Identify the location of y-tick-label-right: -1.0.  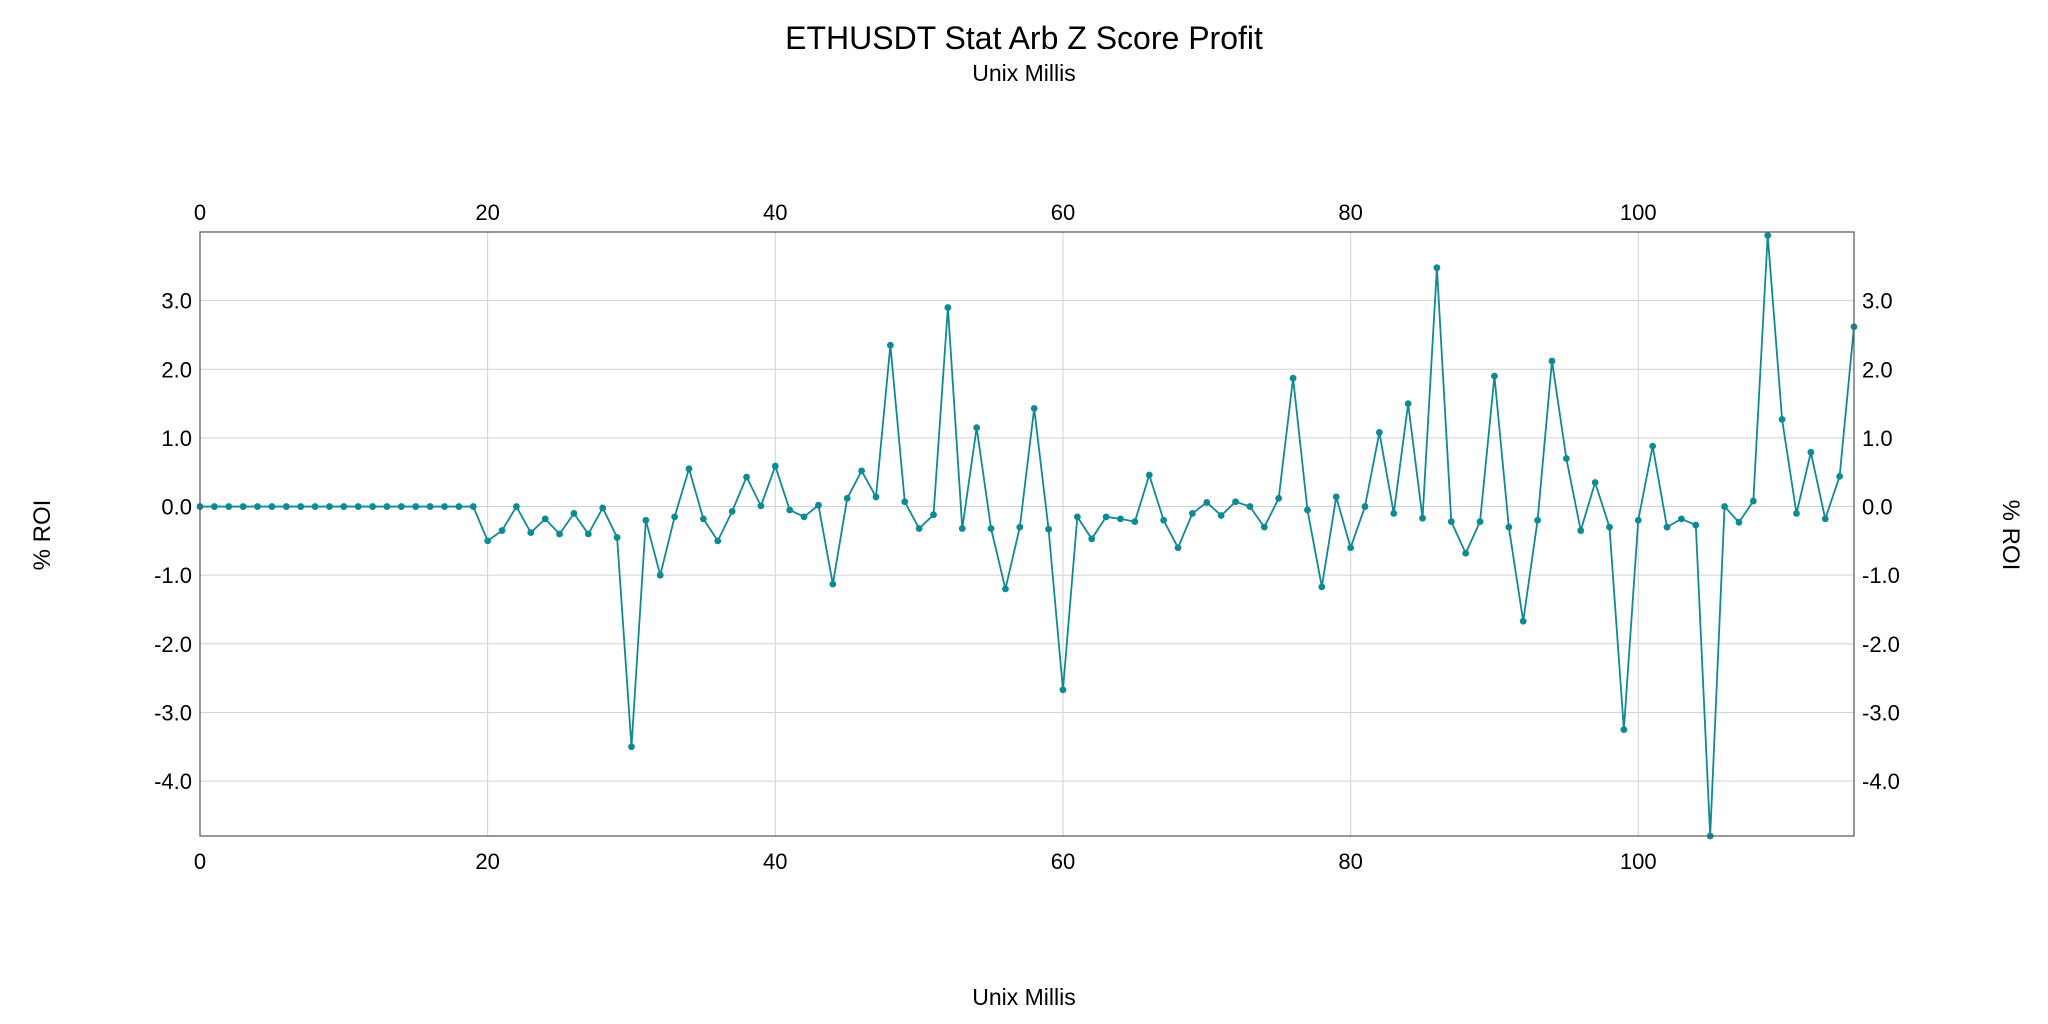
(1881, 575).